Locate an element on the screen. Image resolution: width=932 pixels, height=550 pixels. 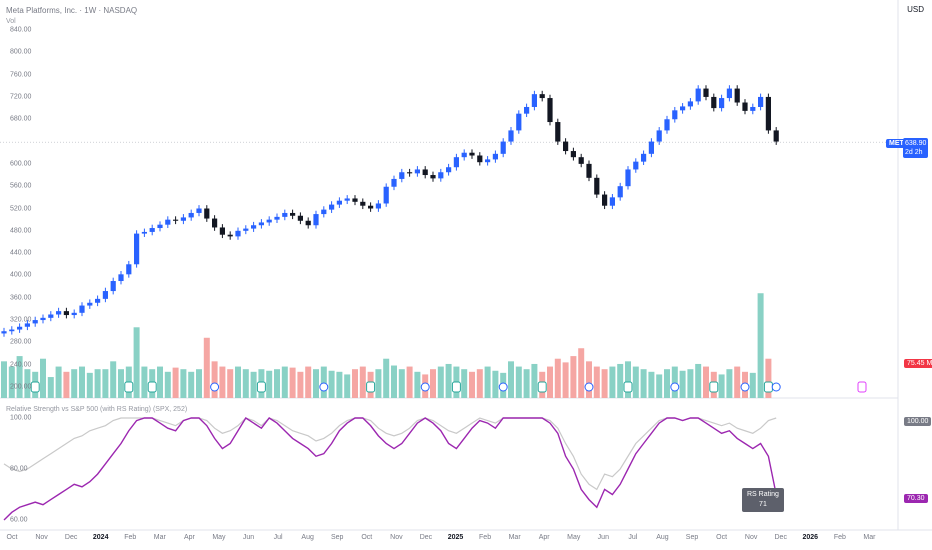
rs-tick: 60.00 is located at coordinates (19, 520).